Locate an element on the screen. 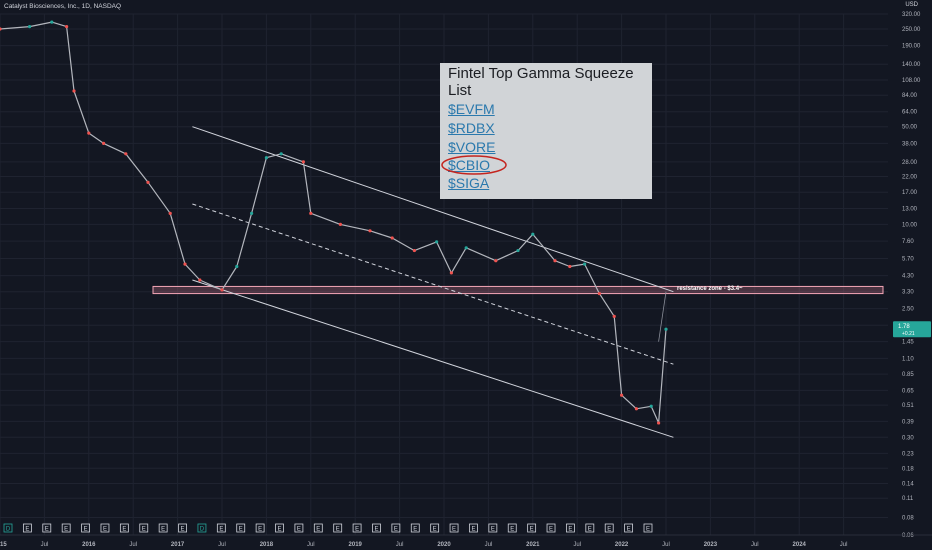  ticker-link-rdbx: $RDBX is located at coordinates (471, 128).